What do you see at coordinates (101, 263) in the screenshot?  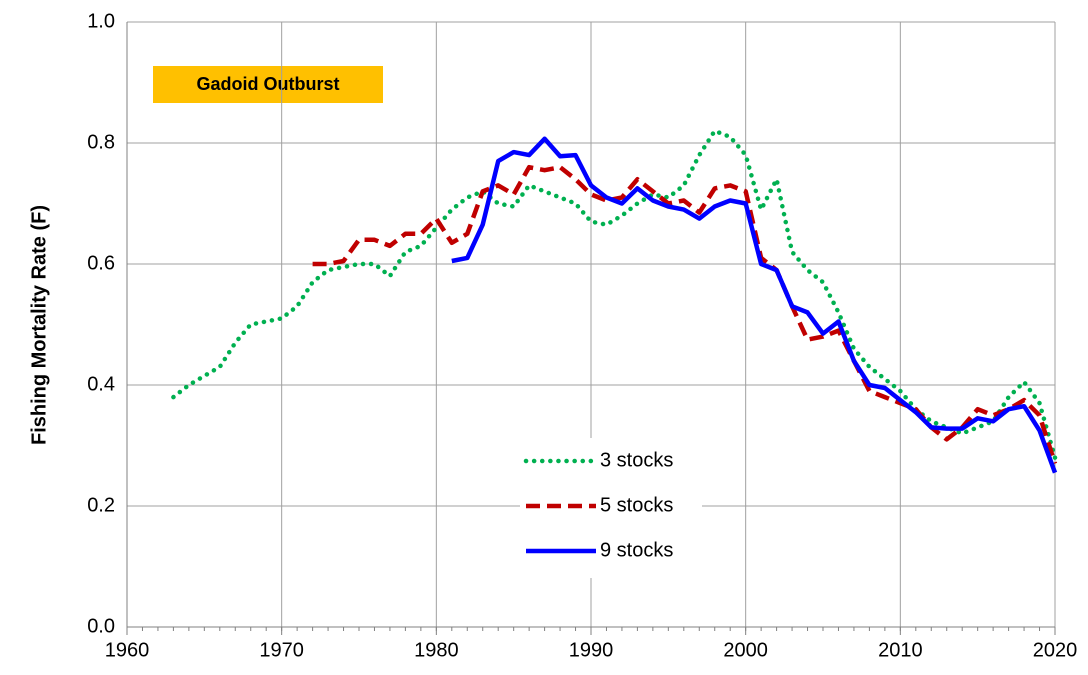 I see `y-tick-label: 0.6` at bounding box center [101, 263].